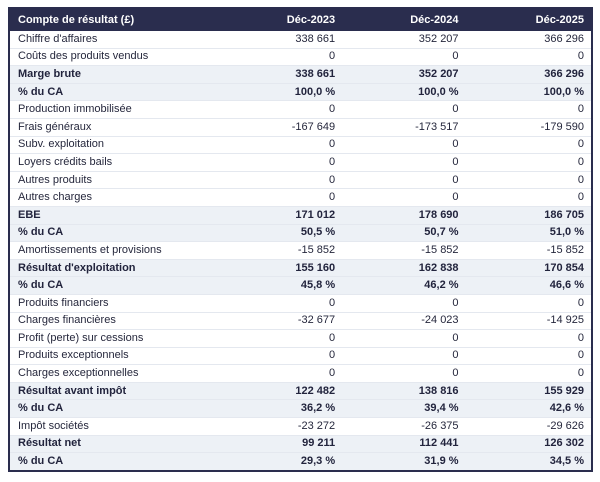 This screenshot has width=600, height=482. I want to click on row-value-dec-2023: 99 211, so click(281, 444).